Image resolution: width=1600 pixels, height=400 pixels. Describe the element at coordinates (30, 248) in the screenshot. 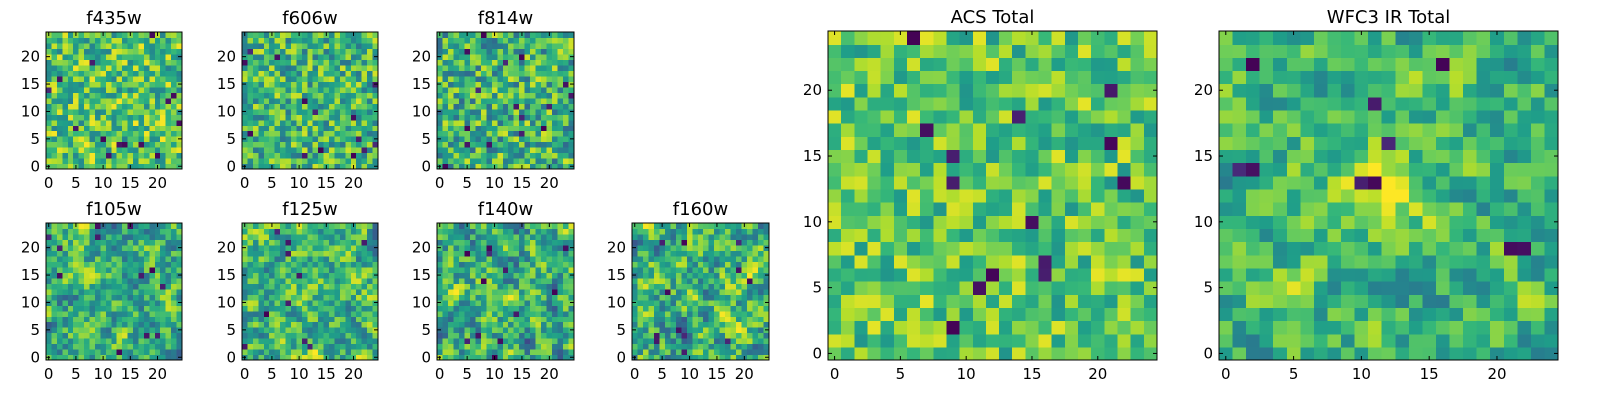

I see `y-tick-label: 20` at that location.